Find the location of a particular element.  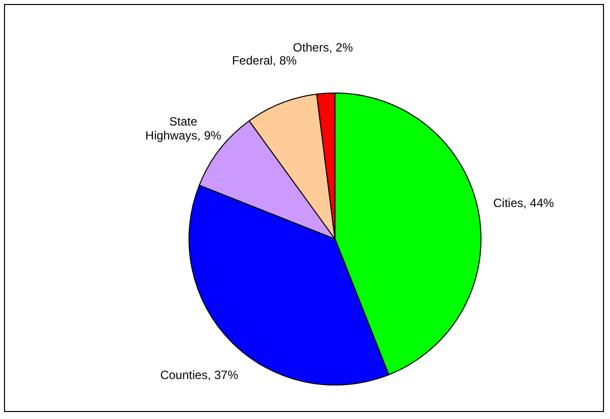

slice-label: Federal, 8% is located at coordinates (264, 60).